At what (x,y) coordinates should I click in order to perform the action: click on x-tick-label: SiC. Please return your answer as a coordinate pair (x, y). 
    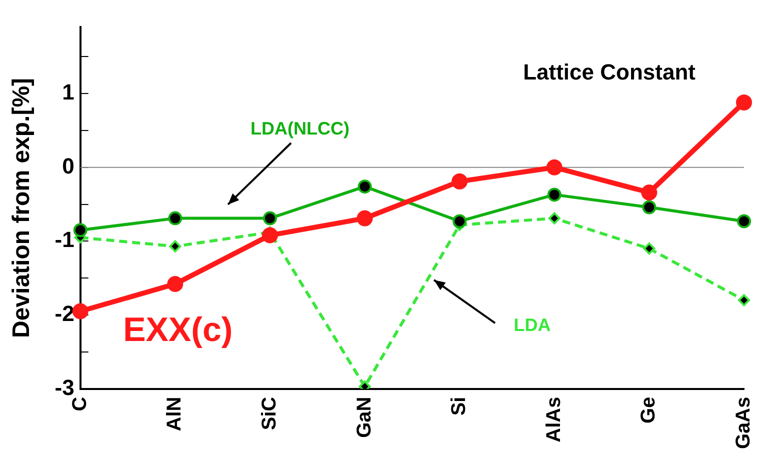
    Looking at the image, I should click on (269, 413).